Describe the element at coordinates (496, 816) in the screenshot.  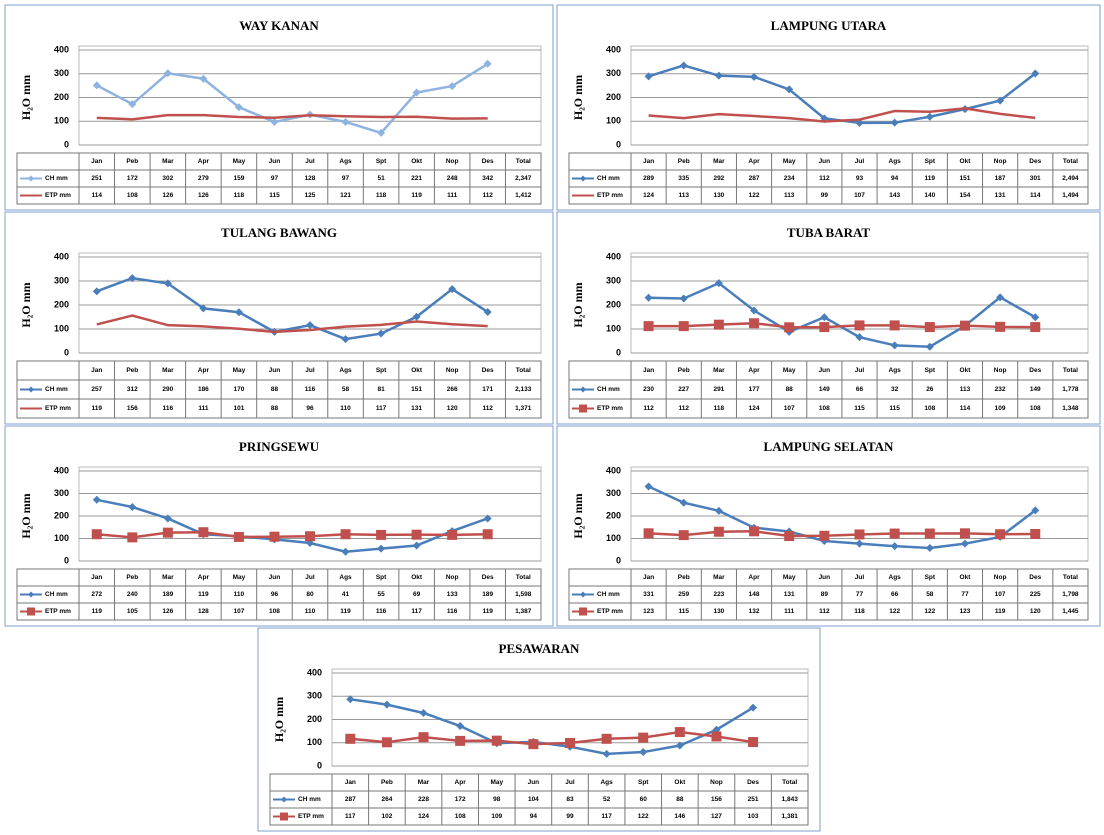
I see `table-value: 109` at that location.